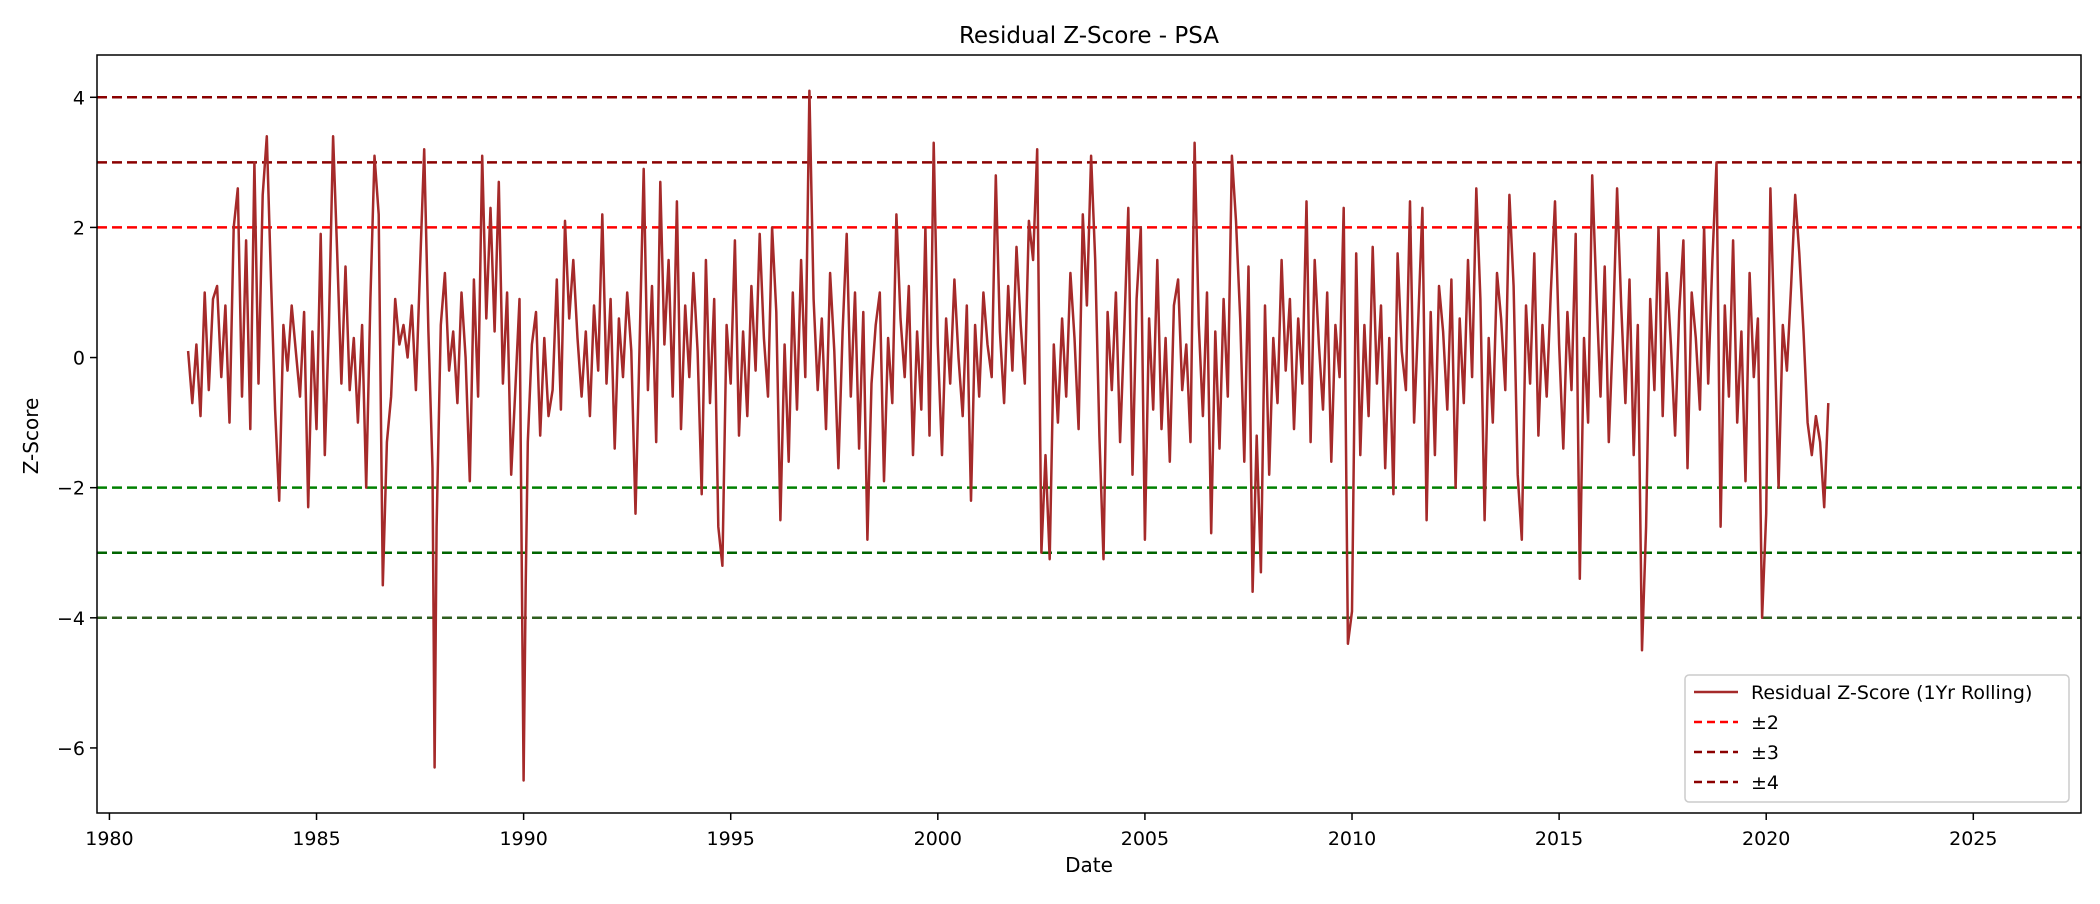 The height and width of the screenshot is (904, 2100). Describe the element at coordinates (523, 839) in the screenshot. I see `x-tick-label: 1990` at that location.